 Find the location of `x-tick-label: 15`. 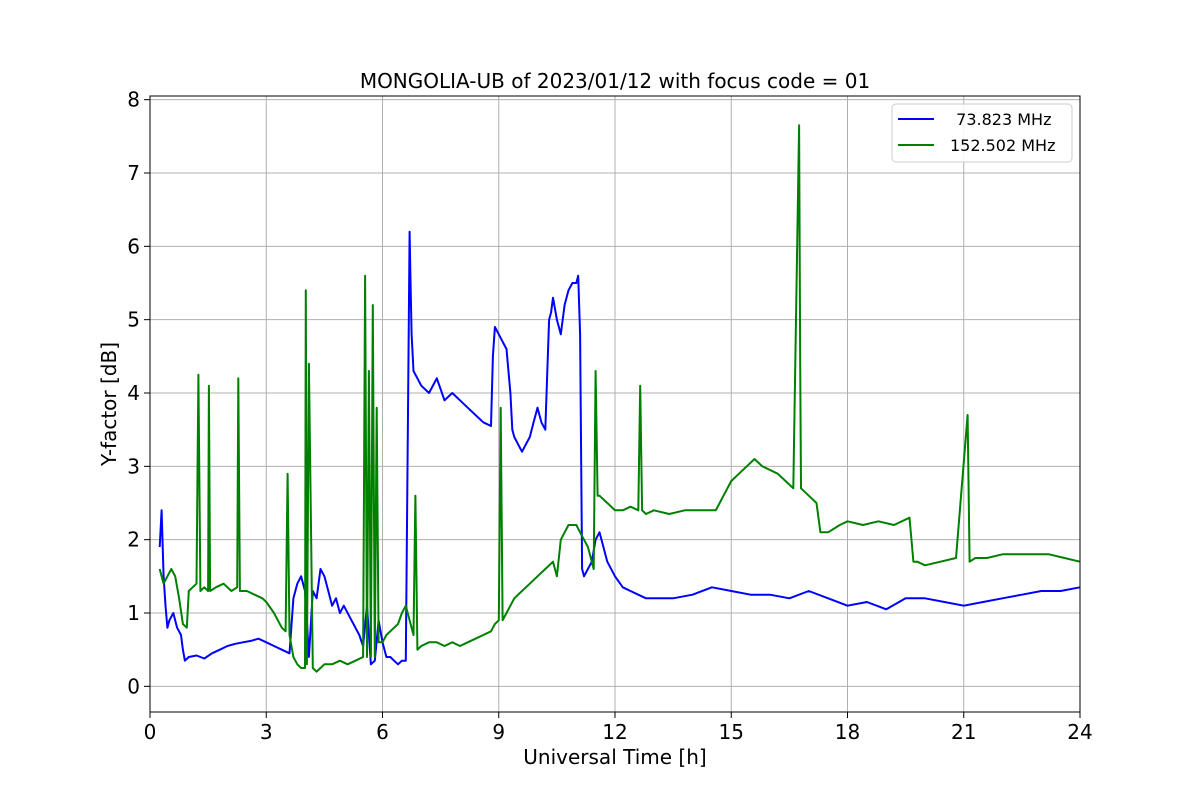

x-tick-label: 15 is located at coordinates (731, 732).